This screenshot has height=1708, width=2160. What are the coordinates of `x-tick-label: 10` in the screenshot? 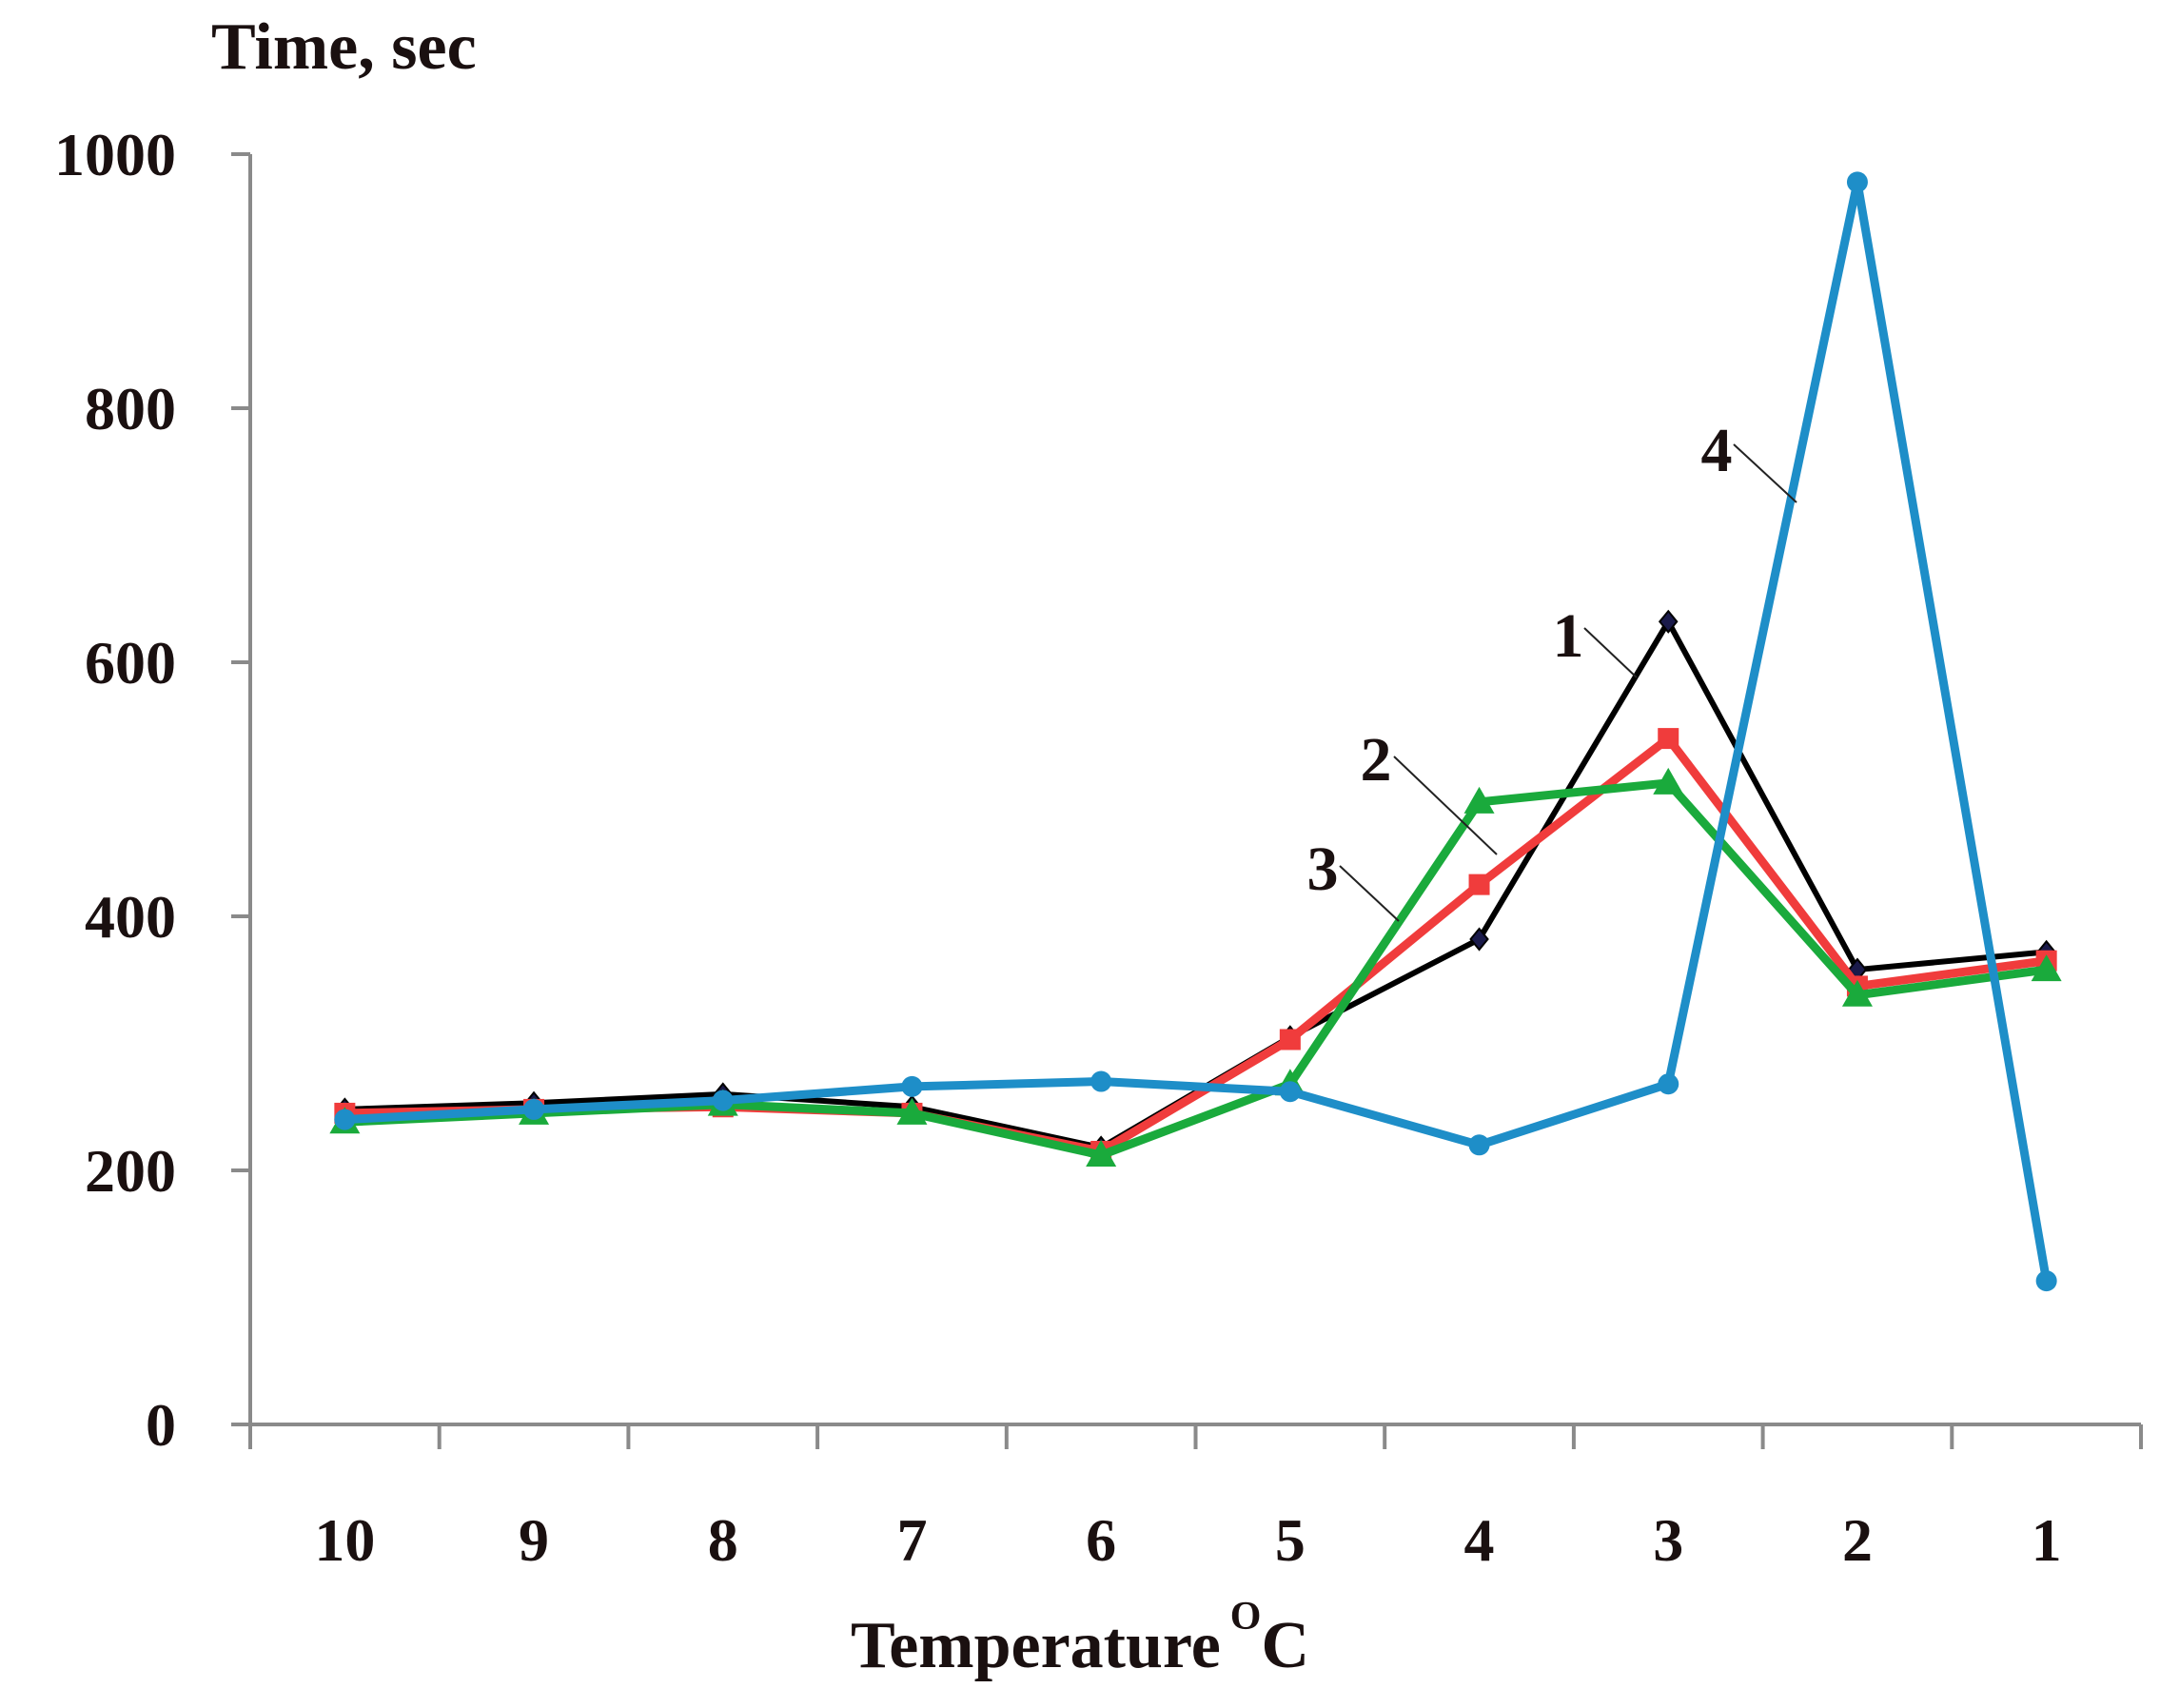 It's located at (344, 1540).